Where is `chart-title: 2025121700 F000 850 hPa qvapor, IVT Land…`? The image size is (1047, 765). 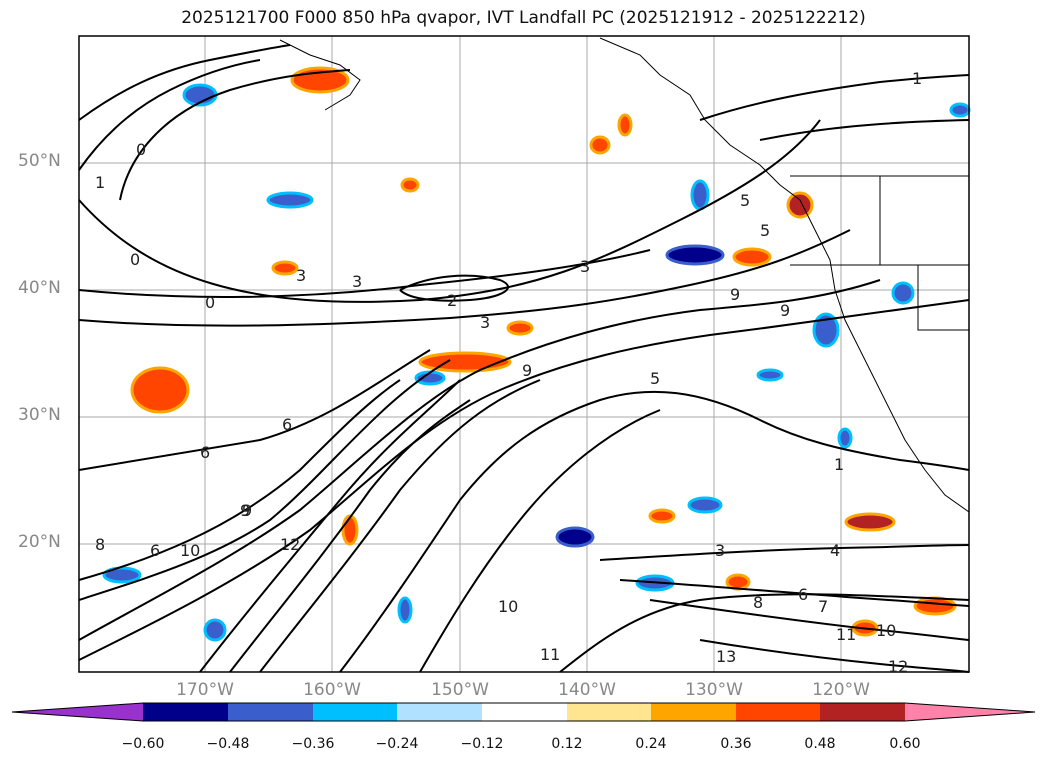
chart-title: 2025121700 F000 850 hPa qvapor, IVT Land… is located at coordinates (523, 18).